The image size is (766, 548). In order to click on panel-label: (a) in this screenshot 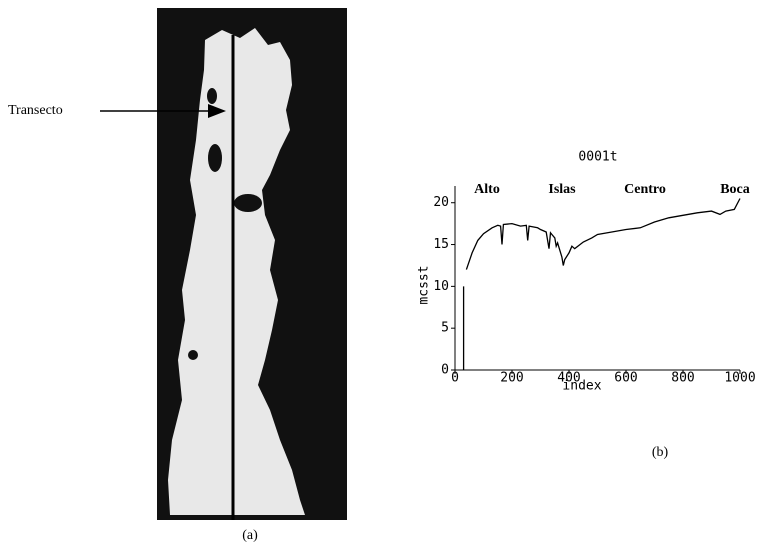, I will do `click(250, 535)`.